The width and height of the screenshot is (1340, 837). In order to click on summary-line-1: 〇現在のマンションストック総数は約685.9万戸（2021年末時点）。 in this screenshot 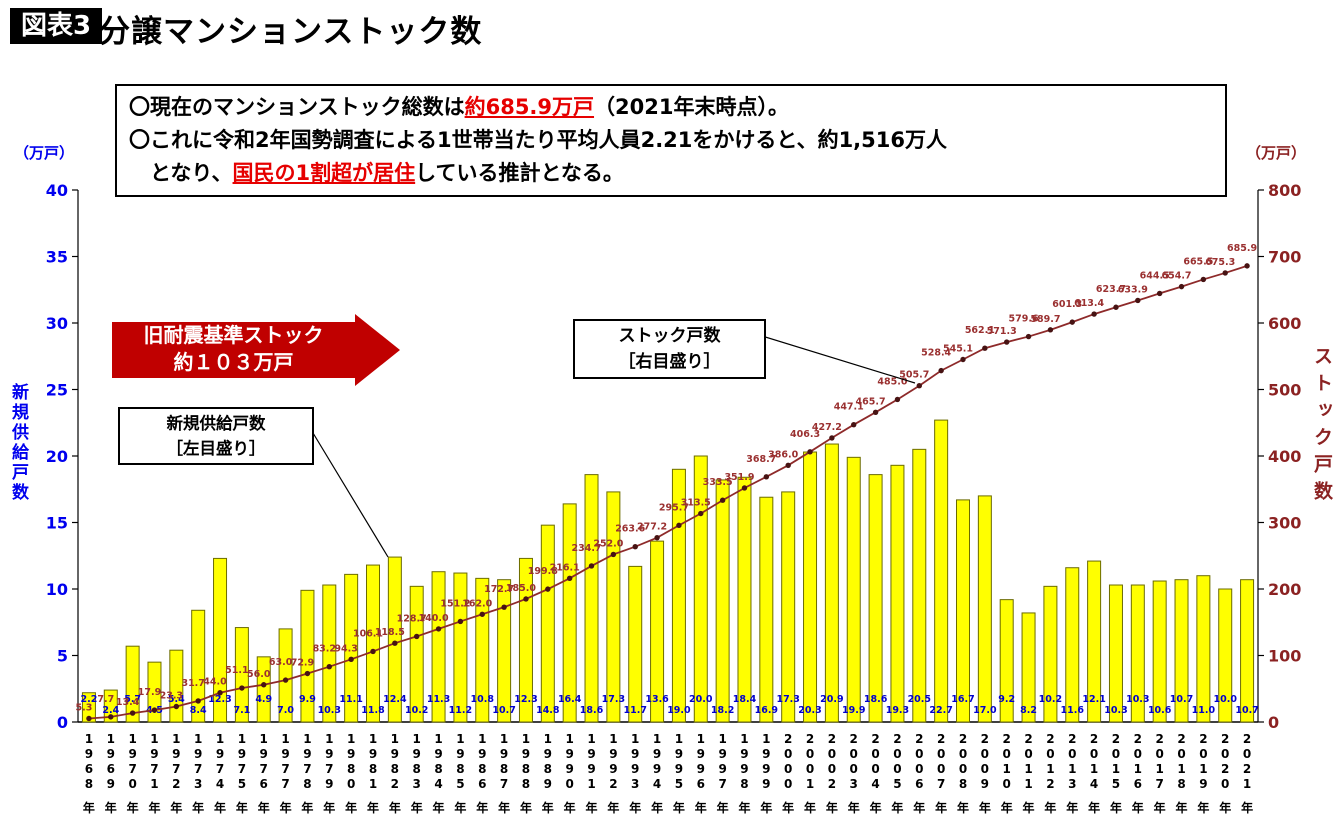, I will do `click(671, 107)`.